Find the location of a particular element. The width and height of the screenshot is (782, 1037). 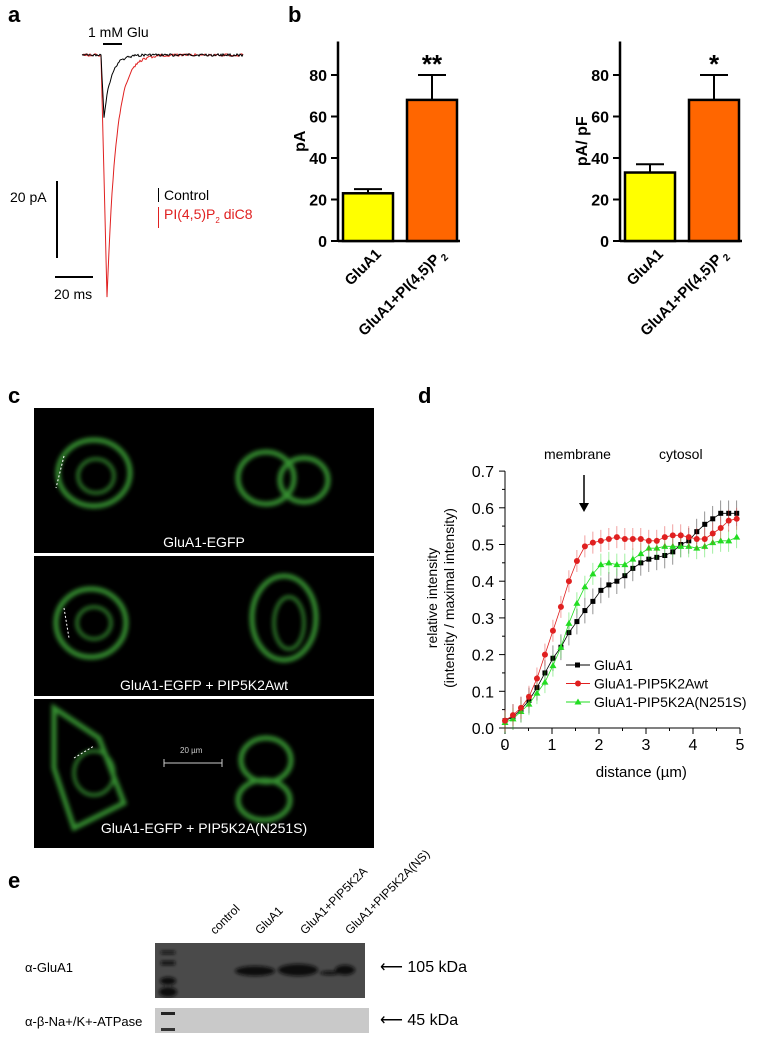

panel-label-a: a is located at coordinates (14, 14).